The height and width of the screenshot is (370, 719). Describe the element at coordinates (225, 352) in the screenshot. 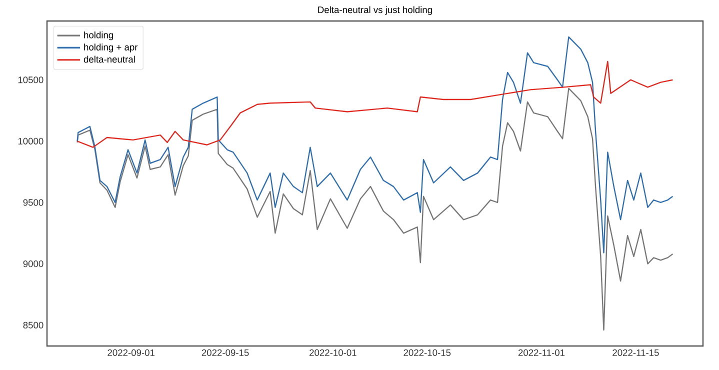

I see `x-tick-label: 2022-09-15` at that location.